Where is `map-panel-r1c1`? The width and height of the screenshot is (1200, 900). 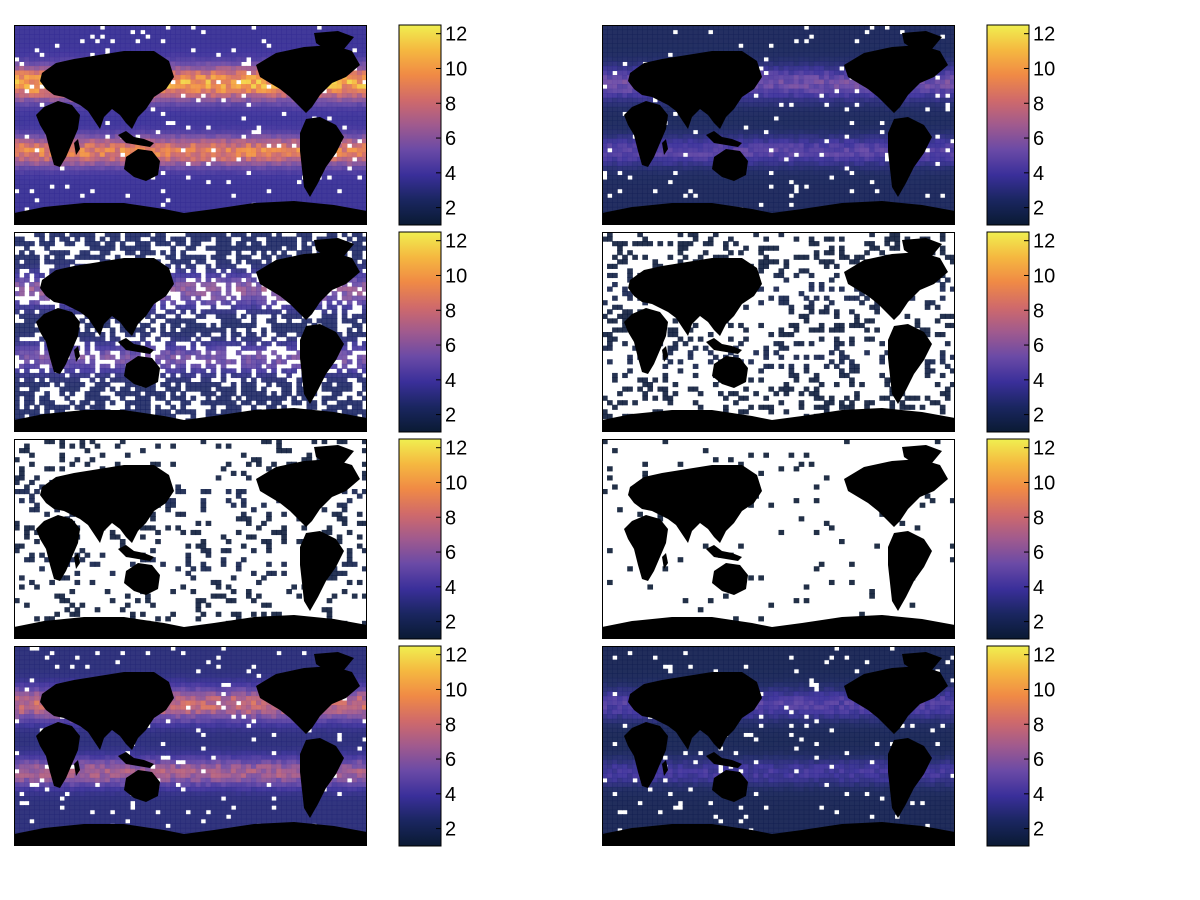 map-panel-r1c1 is located at coordinates (190, 125).